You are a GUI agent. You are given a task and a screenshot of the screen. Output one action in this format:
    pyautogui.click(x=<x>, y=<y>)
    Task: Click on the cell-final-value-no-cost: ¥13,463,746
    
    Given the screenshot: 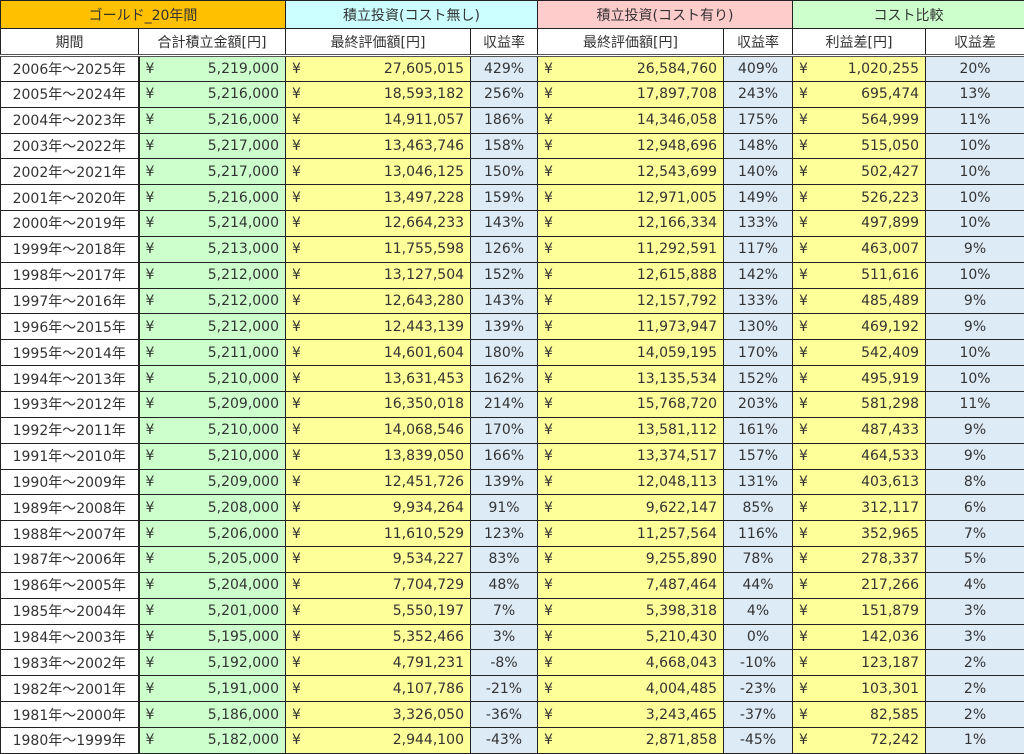 What is the action you would take?
    pyautogui.click(x=378, y=146)
    